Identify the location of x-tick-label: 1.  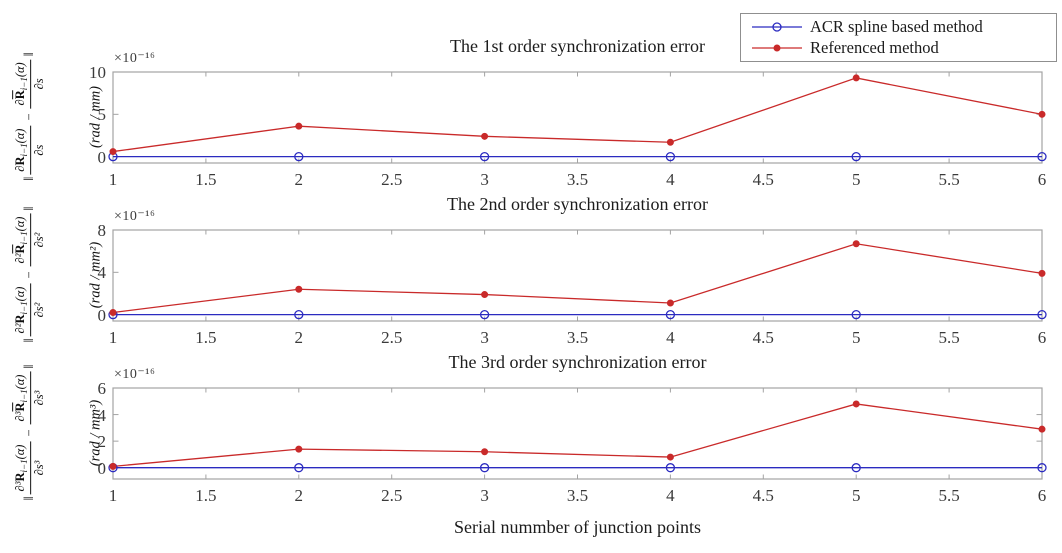
(113, 495).